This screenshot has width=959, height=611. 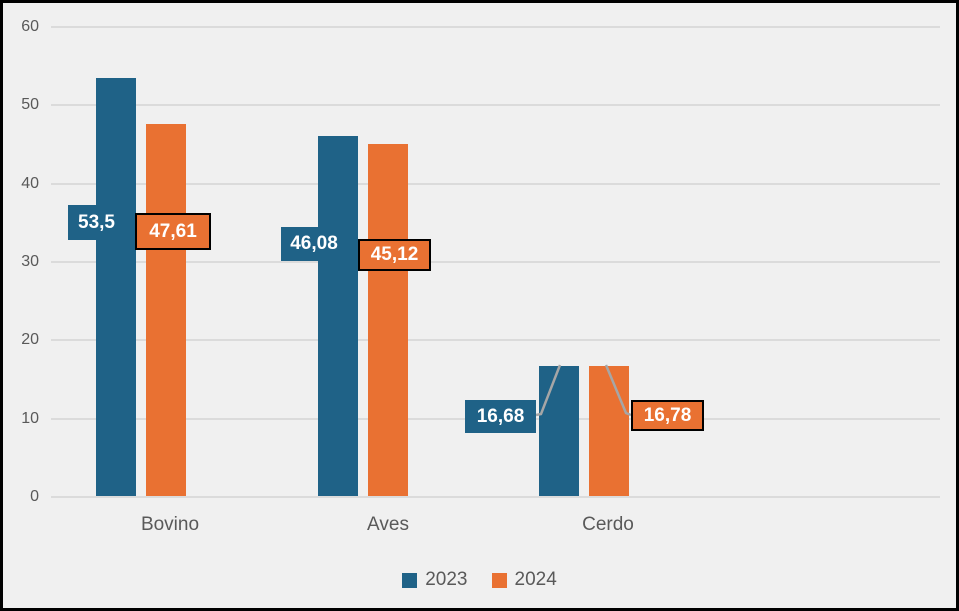 I want to click on legend-swatch-2024, so click(x=499, y=580).